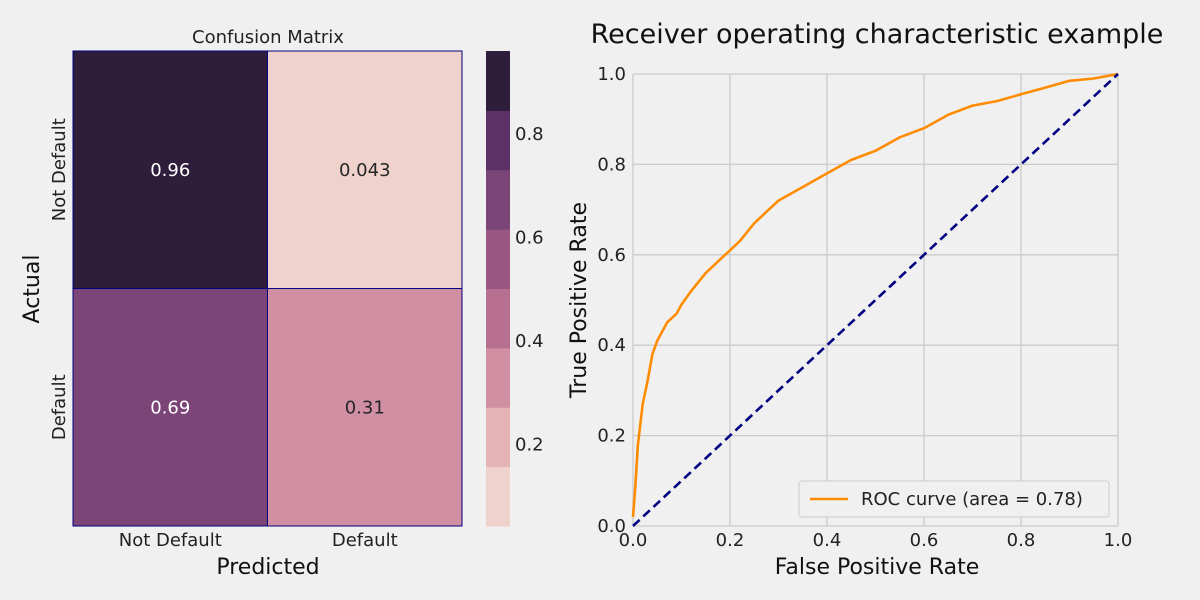 This screenshot has height=600, width=1200. I want to click on roc-legend: ROC curve (area = 0.78), so click(954, 499).